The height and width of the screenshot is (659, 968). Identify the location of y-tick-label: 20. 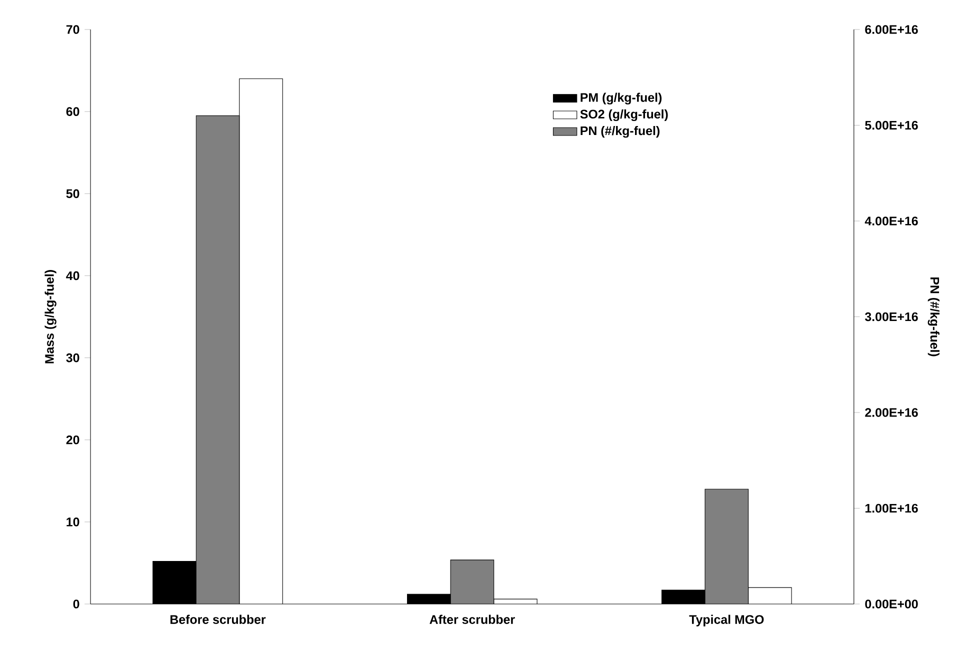
(73, 439).